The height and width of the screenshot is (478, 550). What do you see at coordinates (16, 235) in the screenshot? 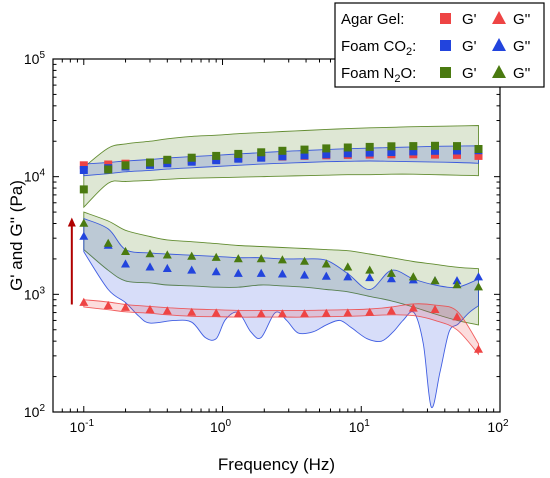
I see `y-axis-title: G' and G'' (Pa)` at bounding box center [16, 235].